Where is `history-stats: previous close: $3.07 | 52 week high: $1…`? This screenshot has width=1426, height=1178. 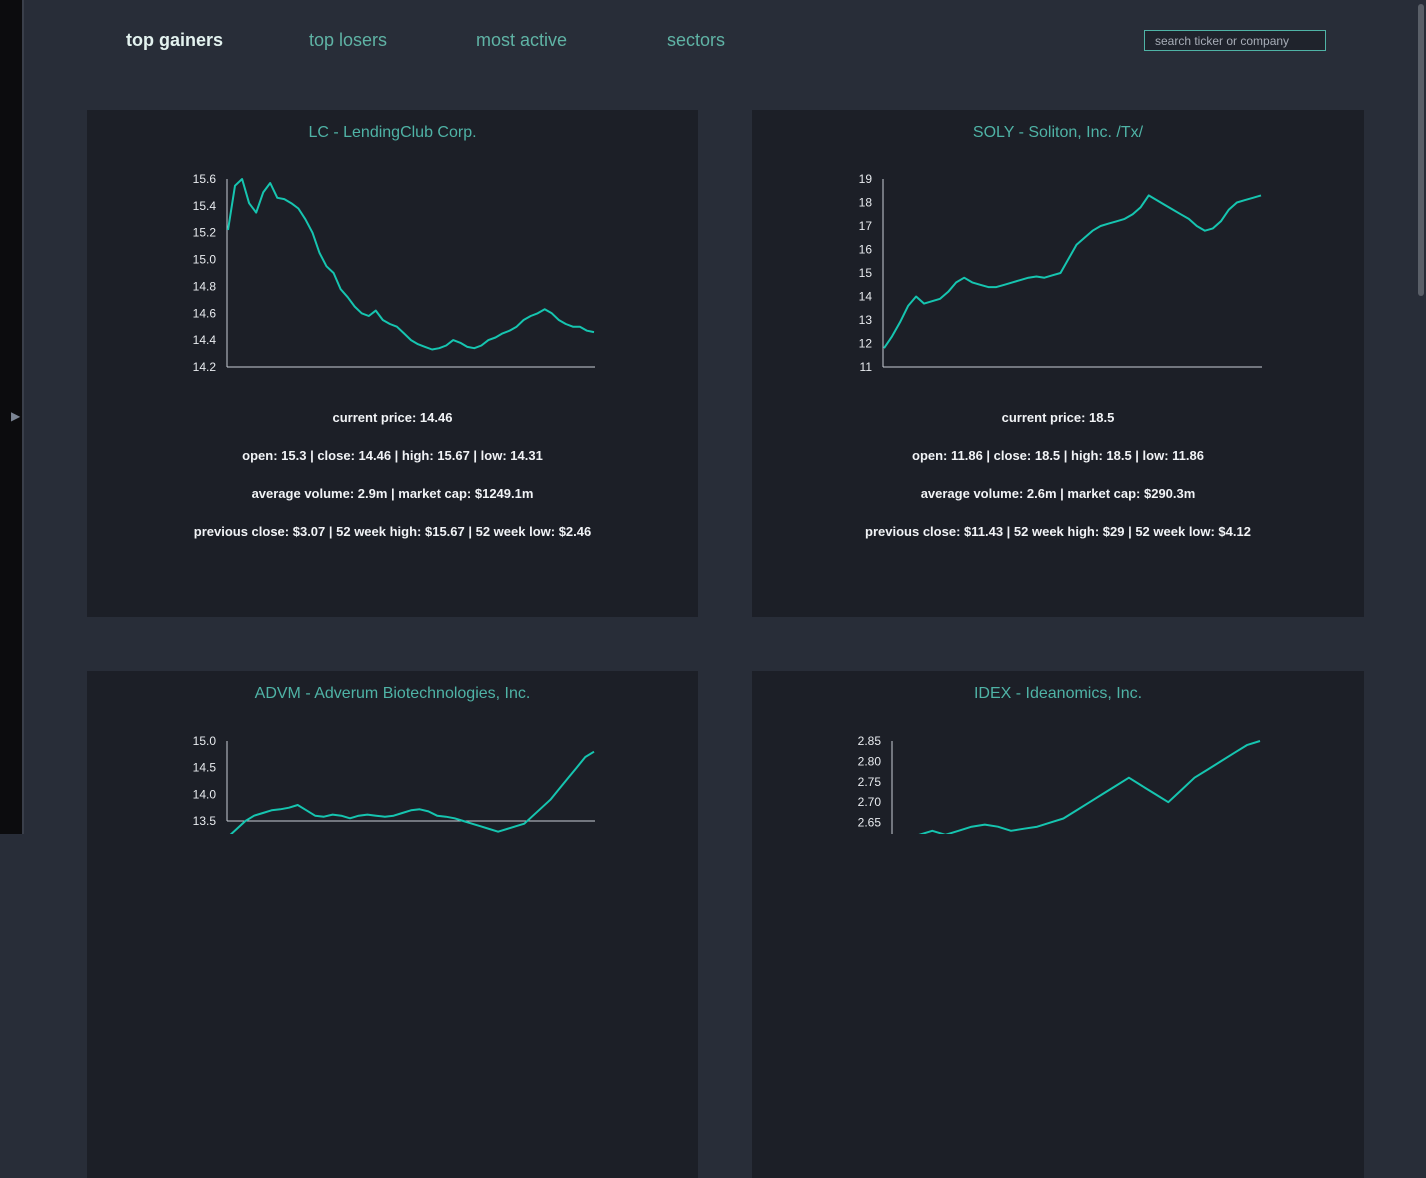
history-stats: previous close: $3.07 | 52 week high: $1… is located at coordinates (392, 531).